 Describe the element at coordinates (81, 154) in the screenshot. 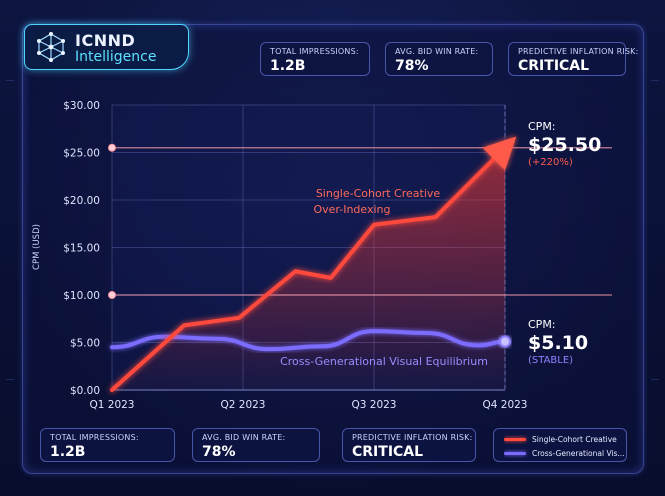

I see `y-tick-label: $25.00` at that location.